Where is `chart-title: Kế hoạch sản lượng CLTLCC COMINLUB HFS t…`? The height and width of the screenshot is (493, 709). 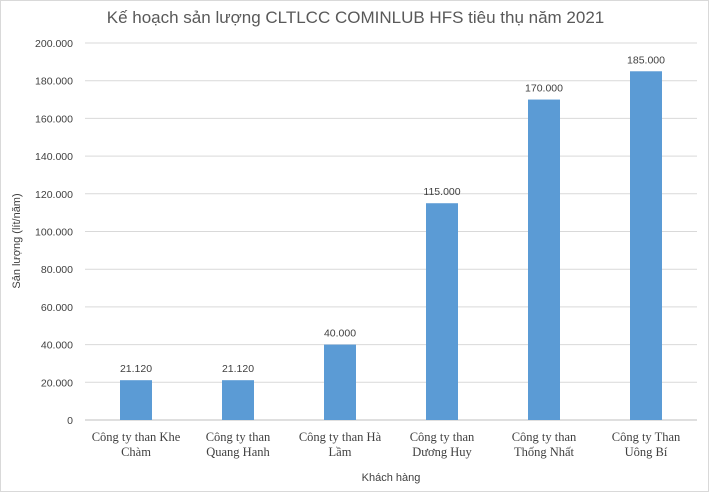
chart-title: Kế hoạch sản lượng CLTLCC COMINLUB HFS t… is located at coordinates (355, 17).